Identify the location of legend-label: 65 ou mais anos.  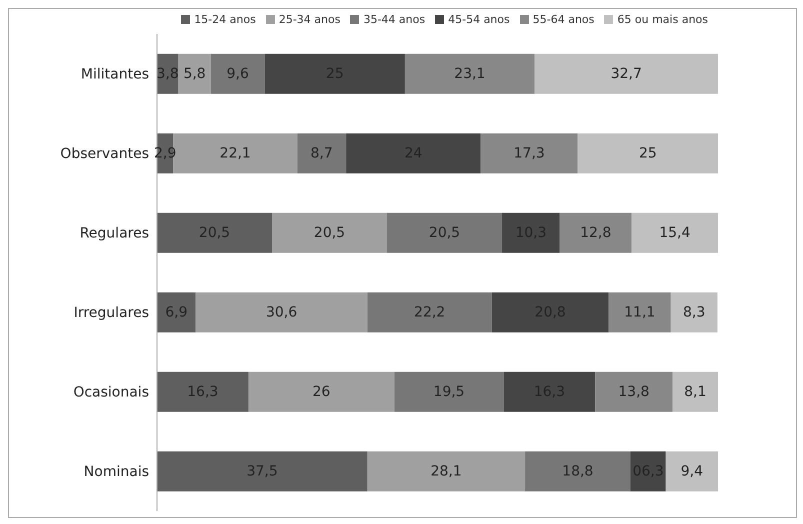
(662, 19).